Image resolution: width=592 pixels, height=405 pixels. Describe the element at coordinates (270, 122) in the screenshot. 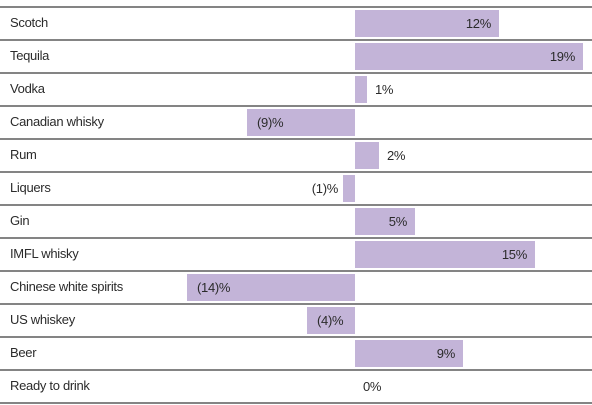

I see `value-label: (9)%` at that location.